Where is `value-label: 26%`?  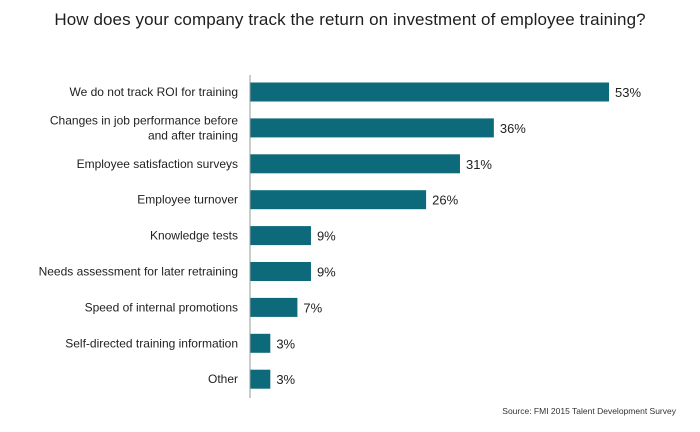 value-label: 26% is located at coordinates (445, 200).